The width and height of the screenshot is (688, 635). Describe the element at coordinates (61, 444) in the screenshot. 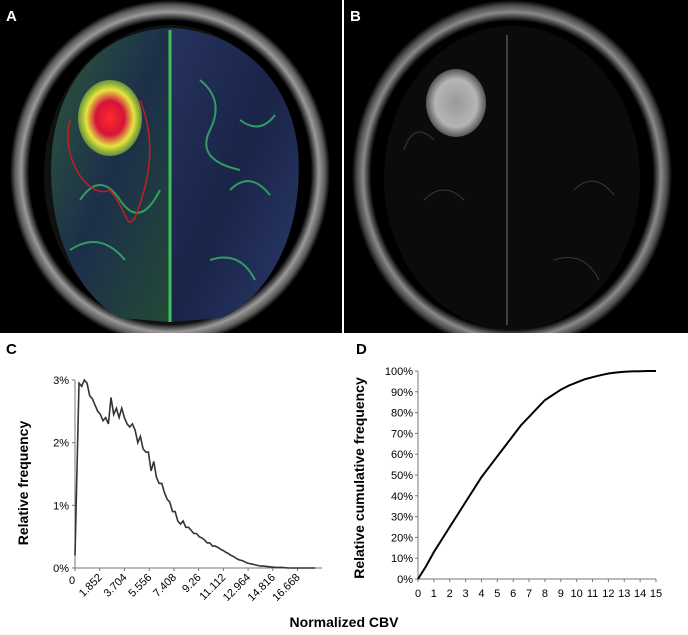

I see `chart-c-y-tick-label: 2%` at that location.